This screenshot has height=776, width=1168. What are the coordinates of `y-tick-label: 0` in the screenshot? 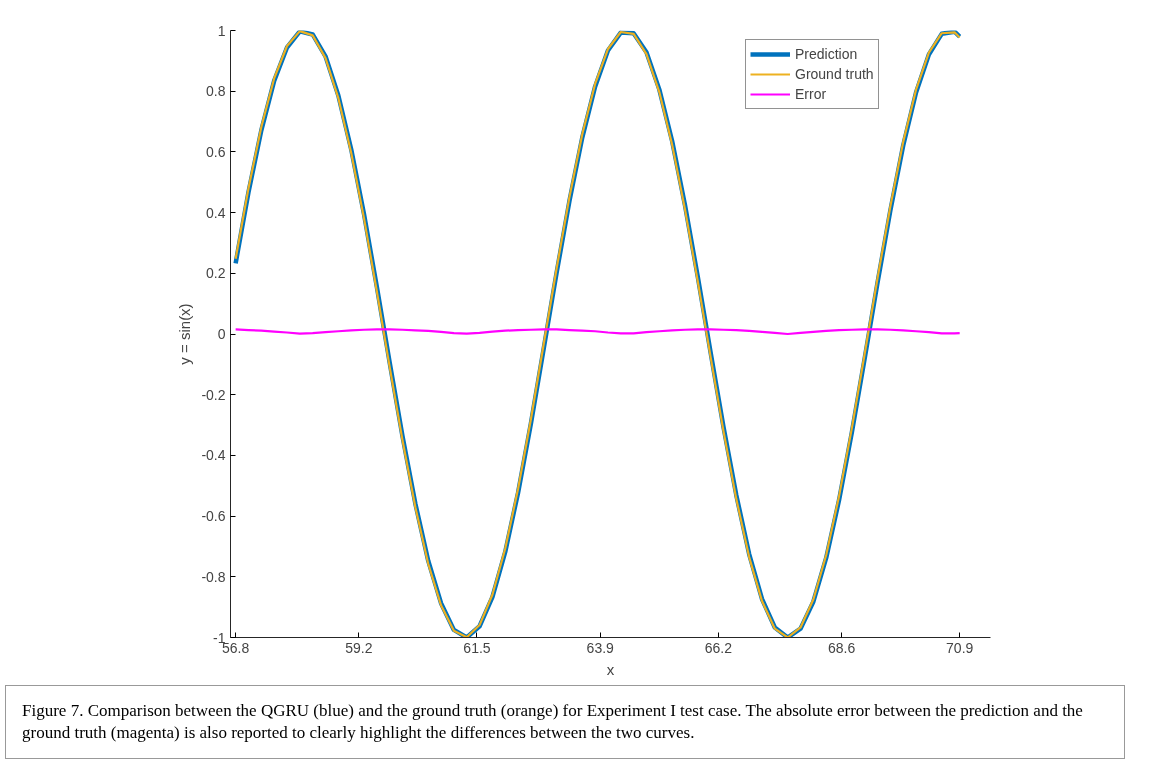 It's located at (221, 334).